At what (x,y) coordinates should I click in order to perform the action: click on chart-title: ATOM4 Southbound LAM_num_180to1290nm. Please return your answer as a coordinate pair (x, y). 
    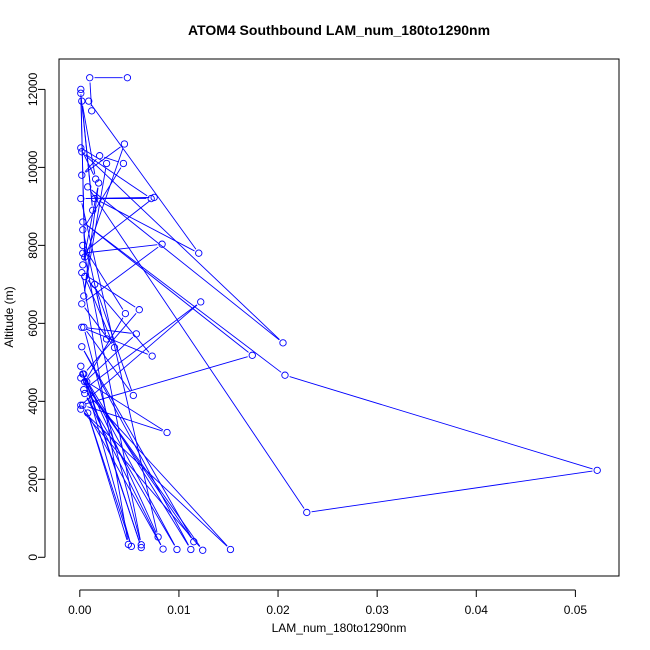
    Looking at the image, I should click on (339, 30).